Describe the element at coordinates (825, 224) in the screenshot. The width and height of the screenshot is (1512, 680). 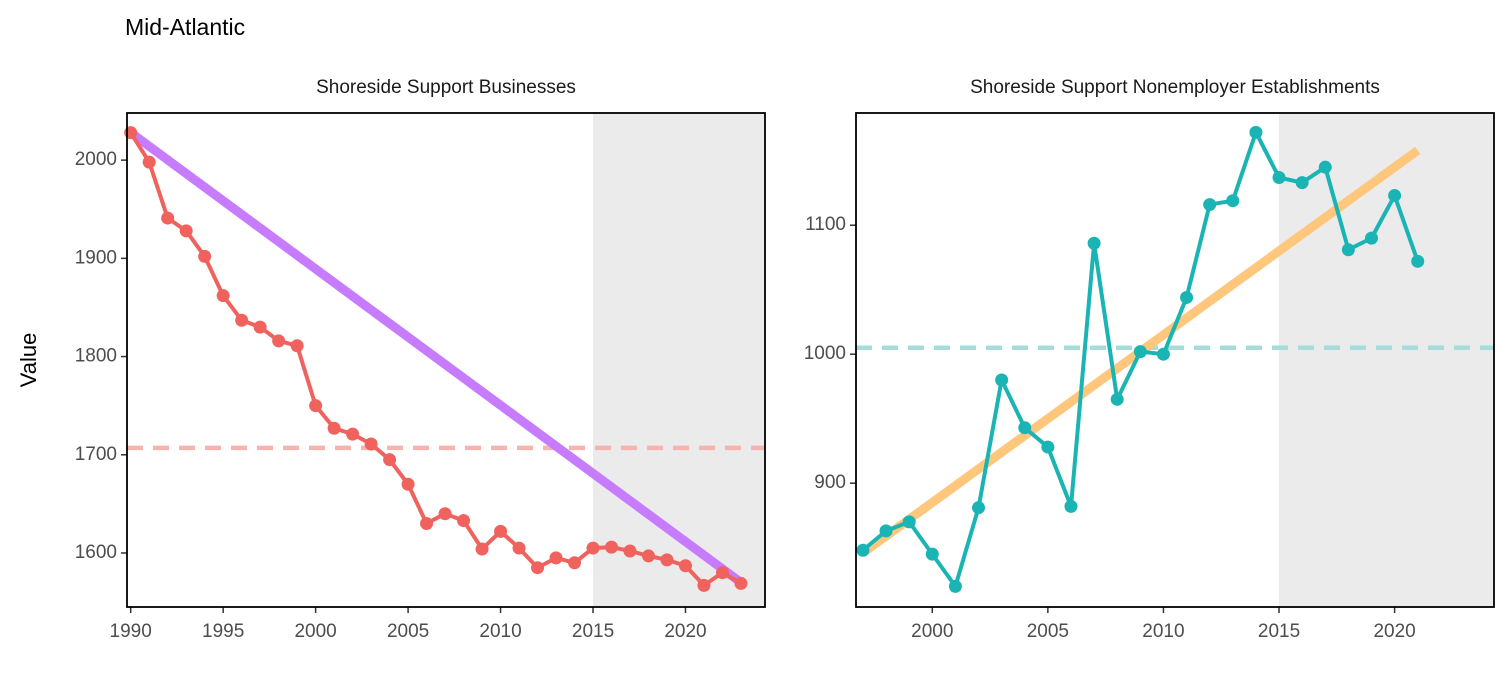
I see `y-tick-label: 1100` at that location.